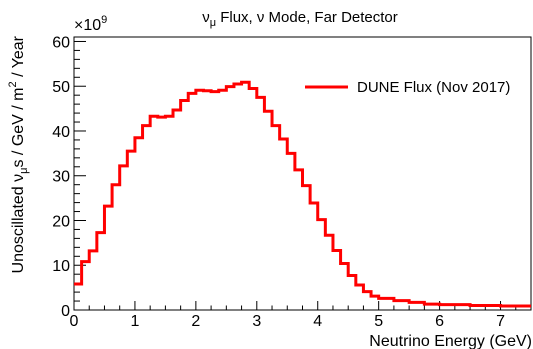 Image resolution: width=533 pixels, height=349 pixels. Describe the element at coordinates (61, 42) in the screenshot. I see `y-tick-label: 60` at that location.